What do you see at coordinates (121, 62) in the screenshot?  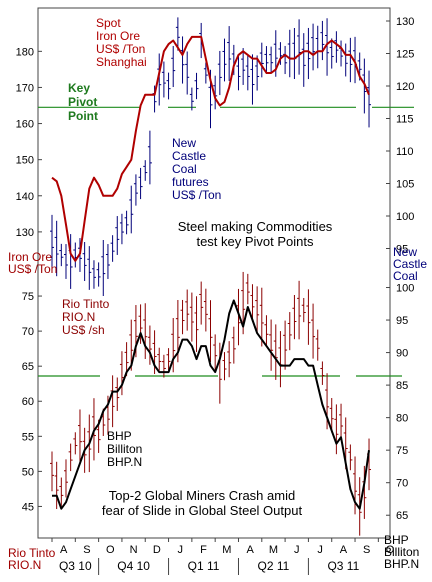 I see `iron-label-line: Shanghai` at bounding box center [121, 62].